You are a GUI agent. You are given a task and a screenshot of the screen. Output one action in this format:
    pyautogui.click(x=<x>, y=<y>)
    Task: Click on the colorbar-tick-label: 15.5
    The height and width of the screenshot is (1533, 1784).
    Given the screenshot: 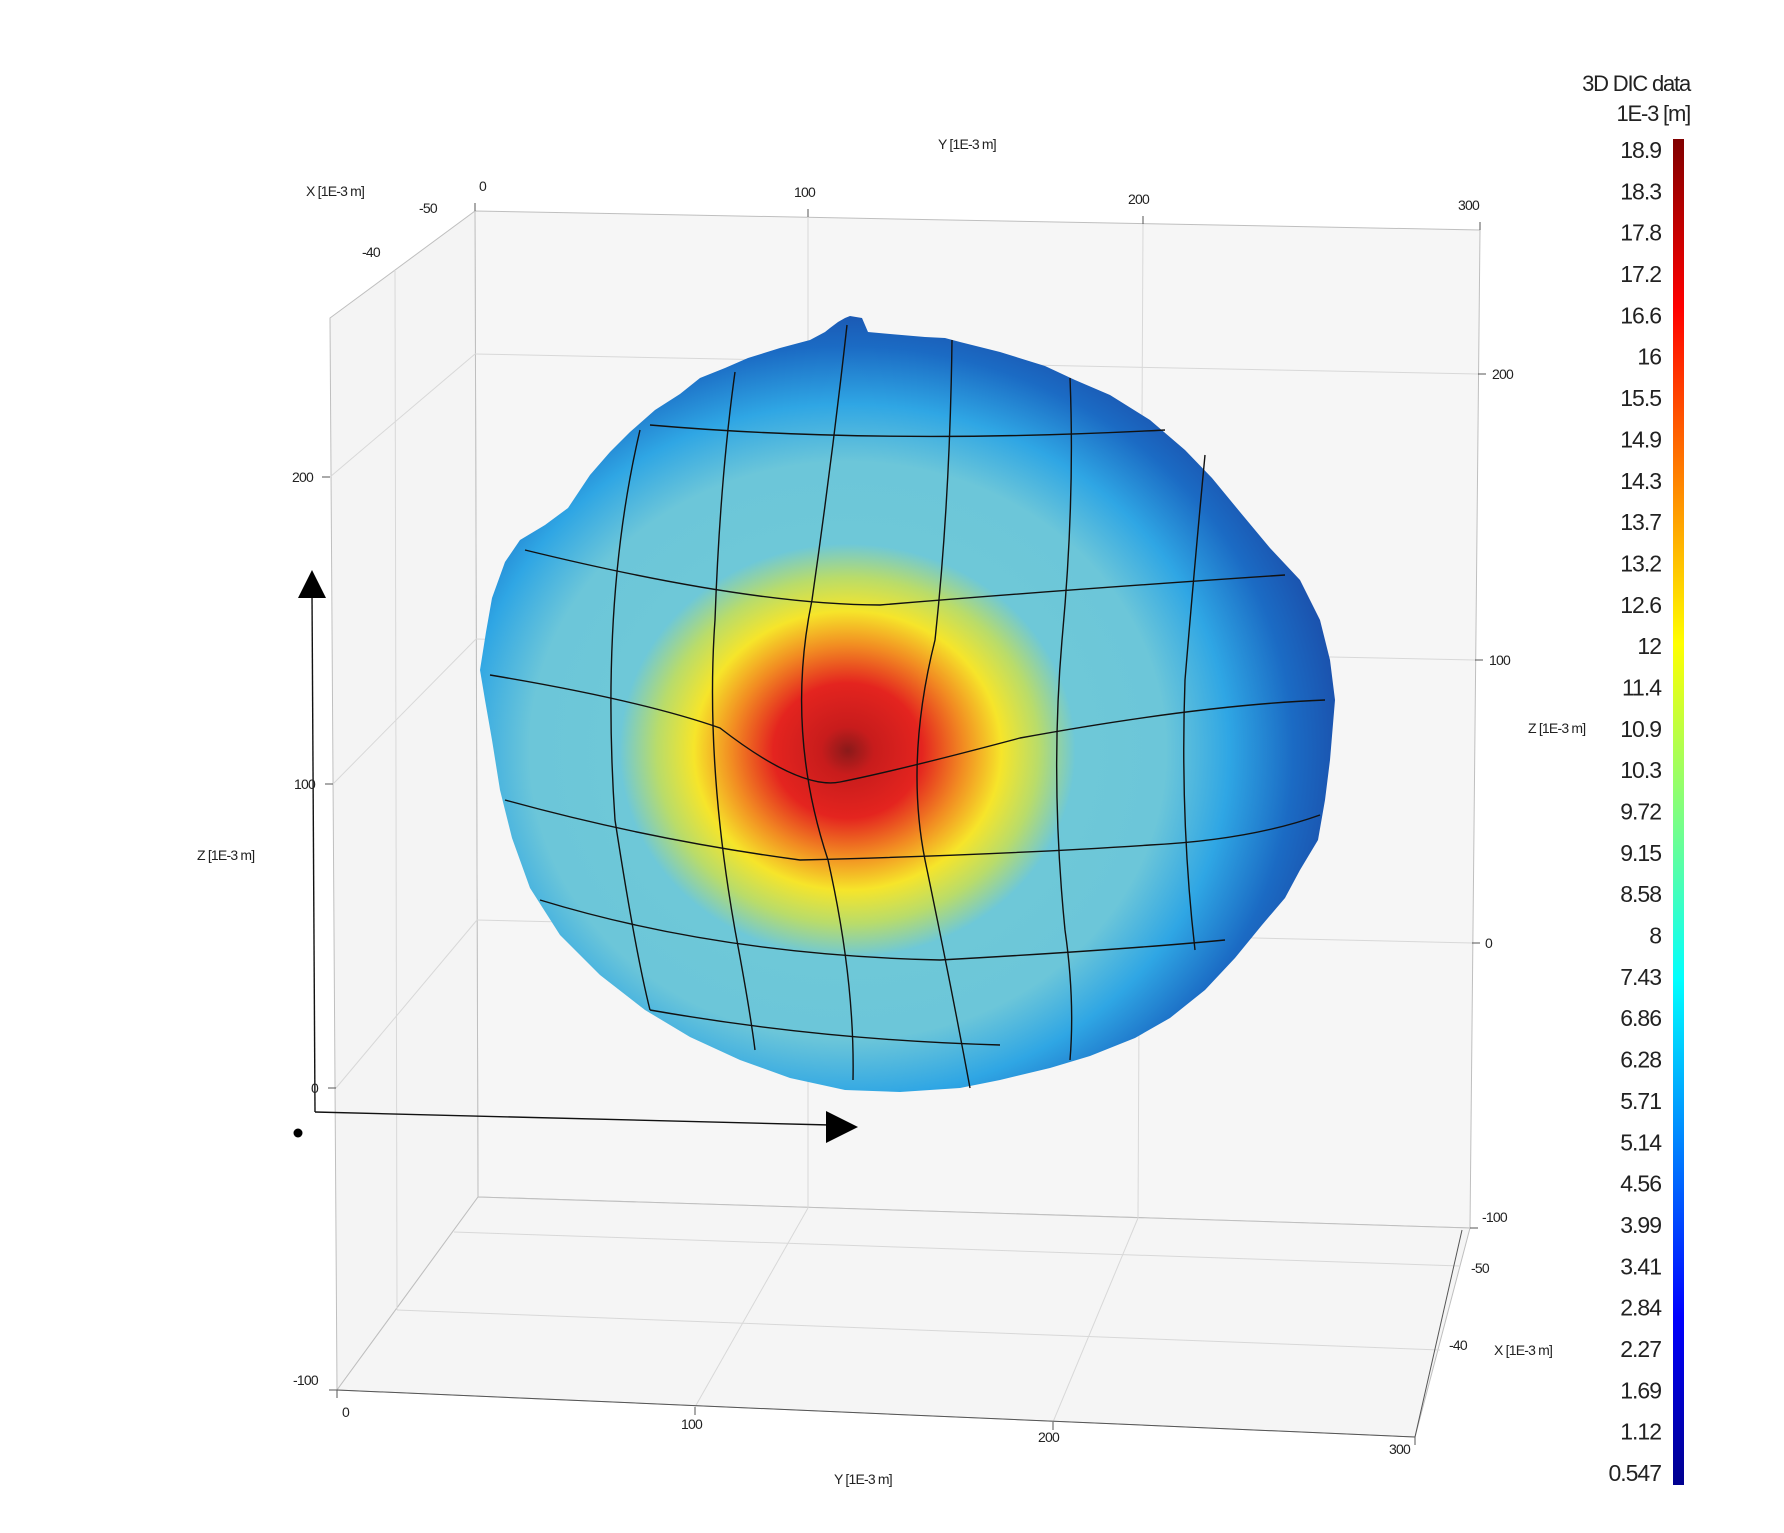 What is the action you would take?
    pyautogui.click(x=1640, y=398)
    